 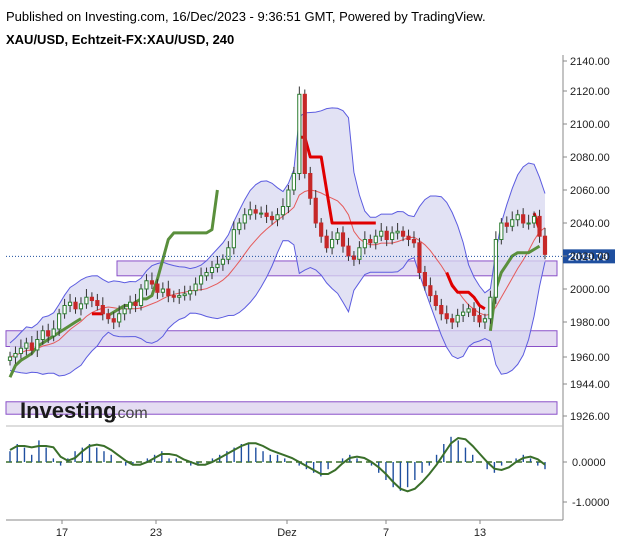 I want to click on x-tick-label: 13, so click(x=480, y=533).